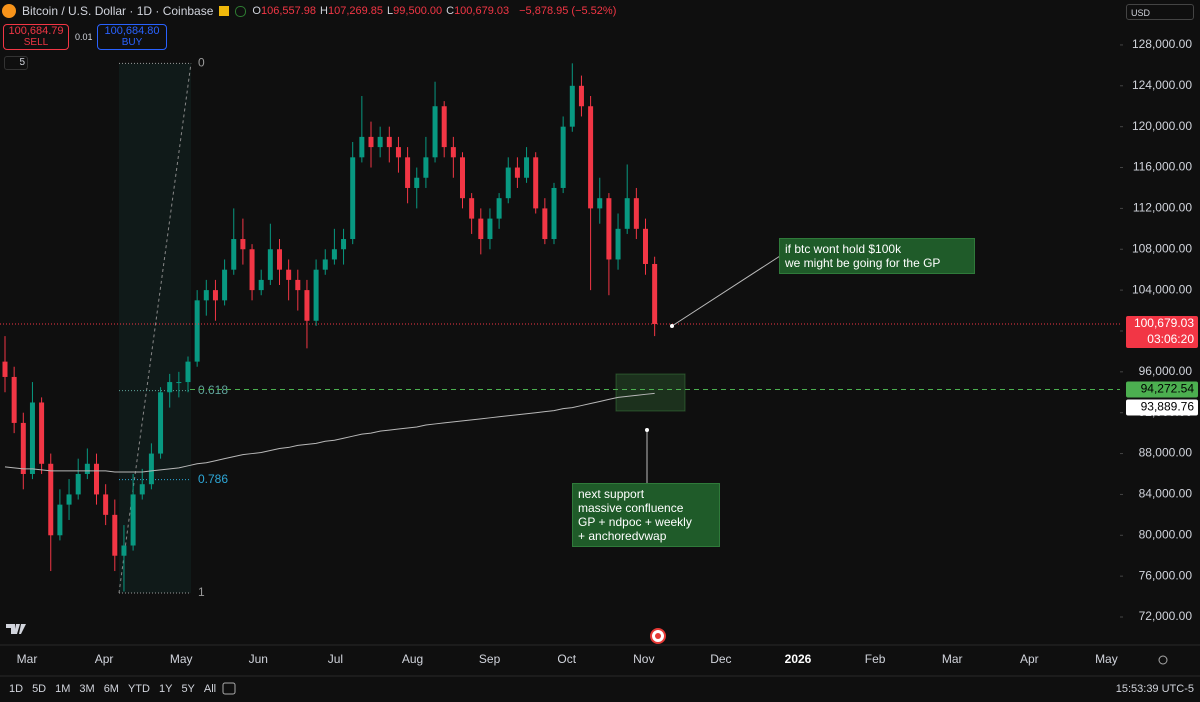 Image resolution: width=1200 pixels, height=702 pixels. I want to click on annotation-anchor, so click(672, 326).